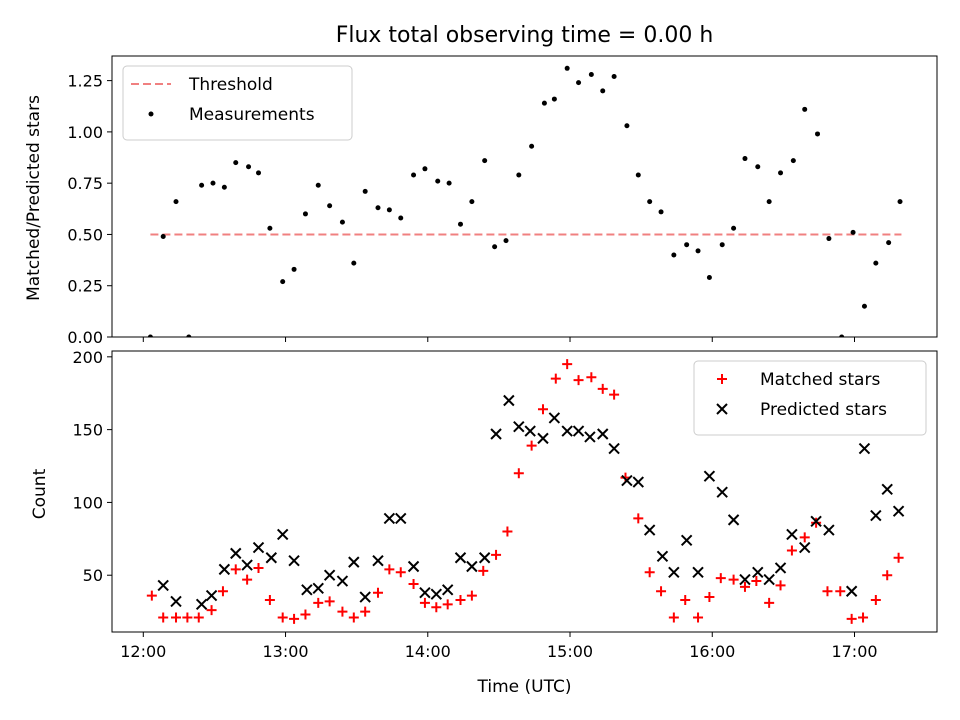  Describe the element at coordinates (237, 103) in the screenshot. I see `top-legend: Threshold Measurements` at that location.